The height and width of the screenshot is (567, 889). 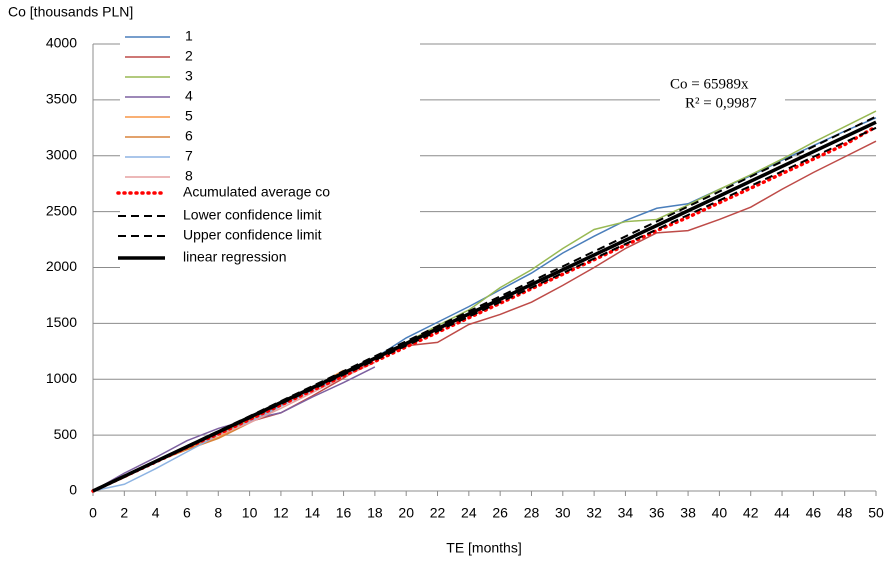 What do you see at coordinates (814, 513) in the screenshot?
I see `x-tick-label: 46` at bounding box center [814, 513].